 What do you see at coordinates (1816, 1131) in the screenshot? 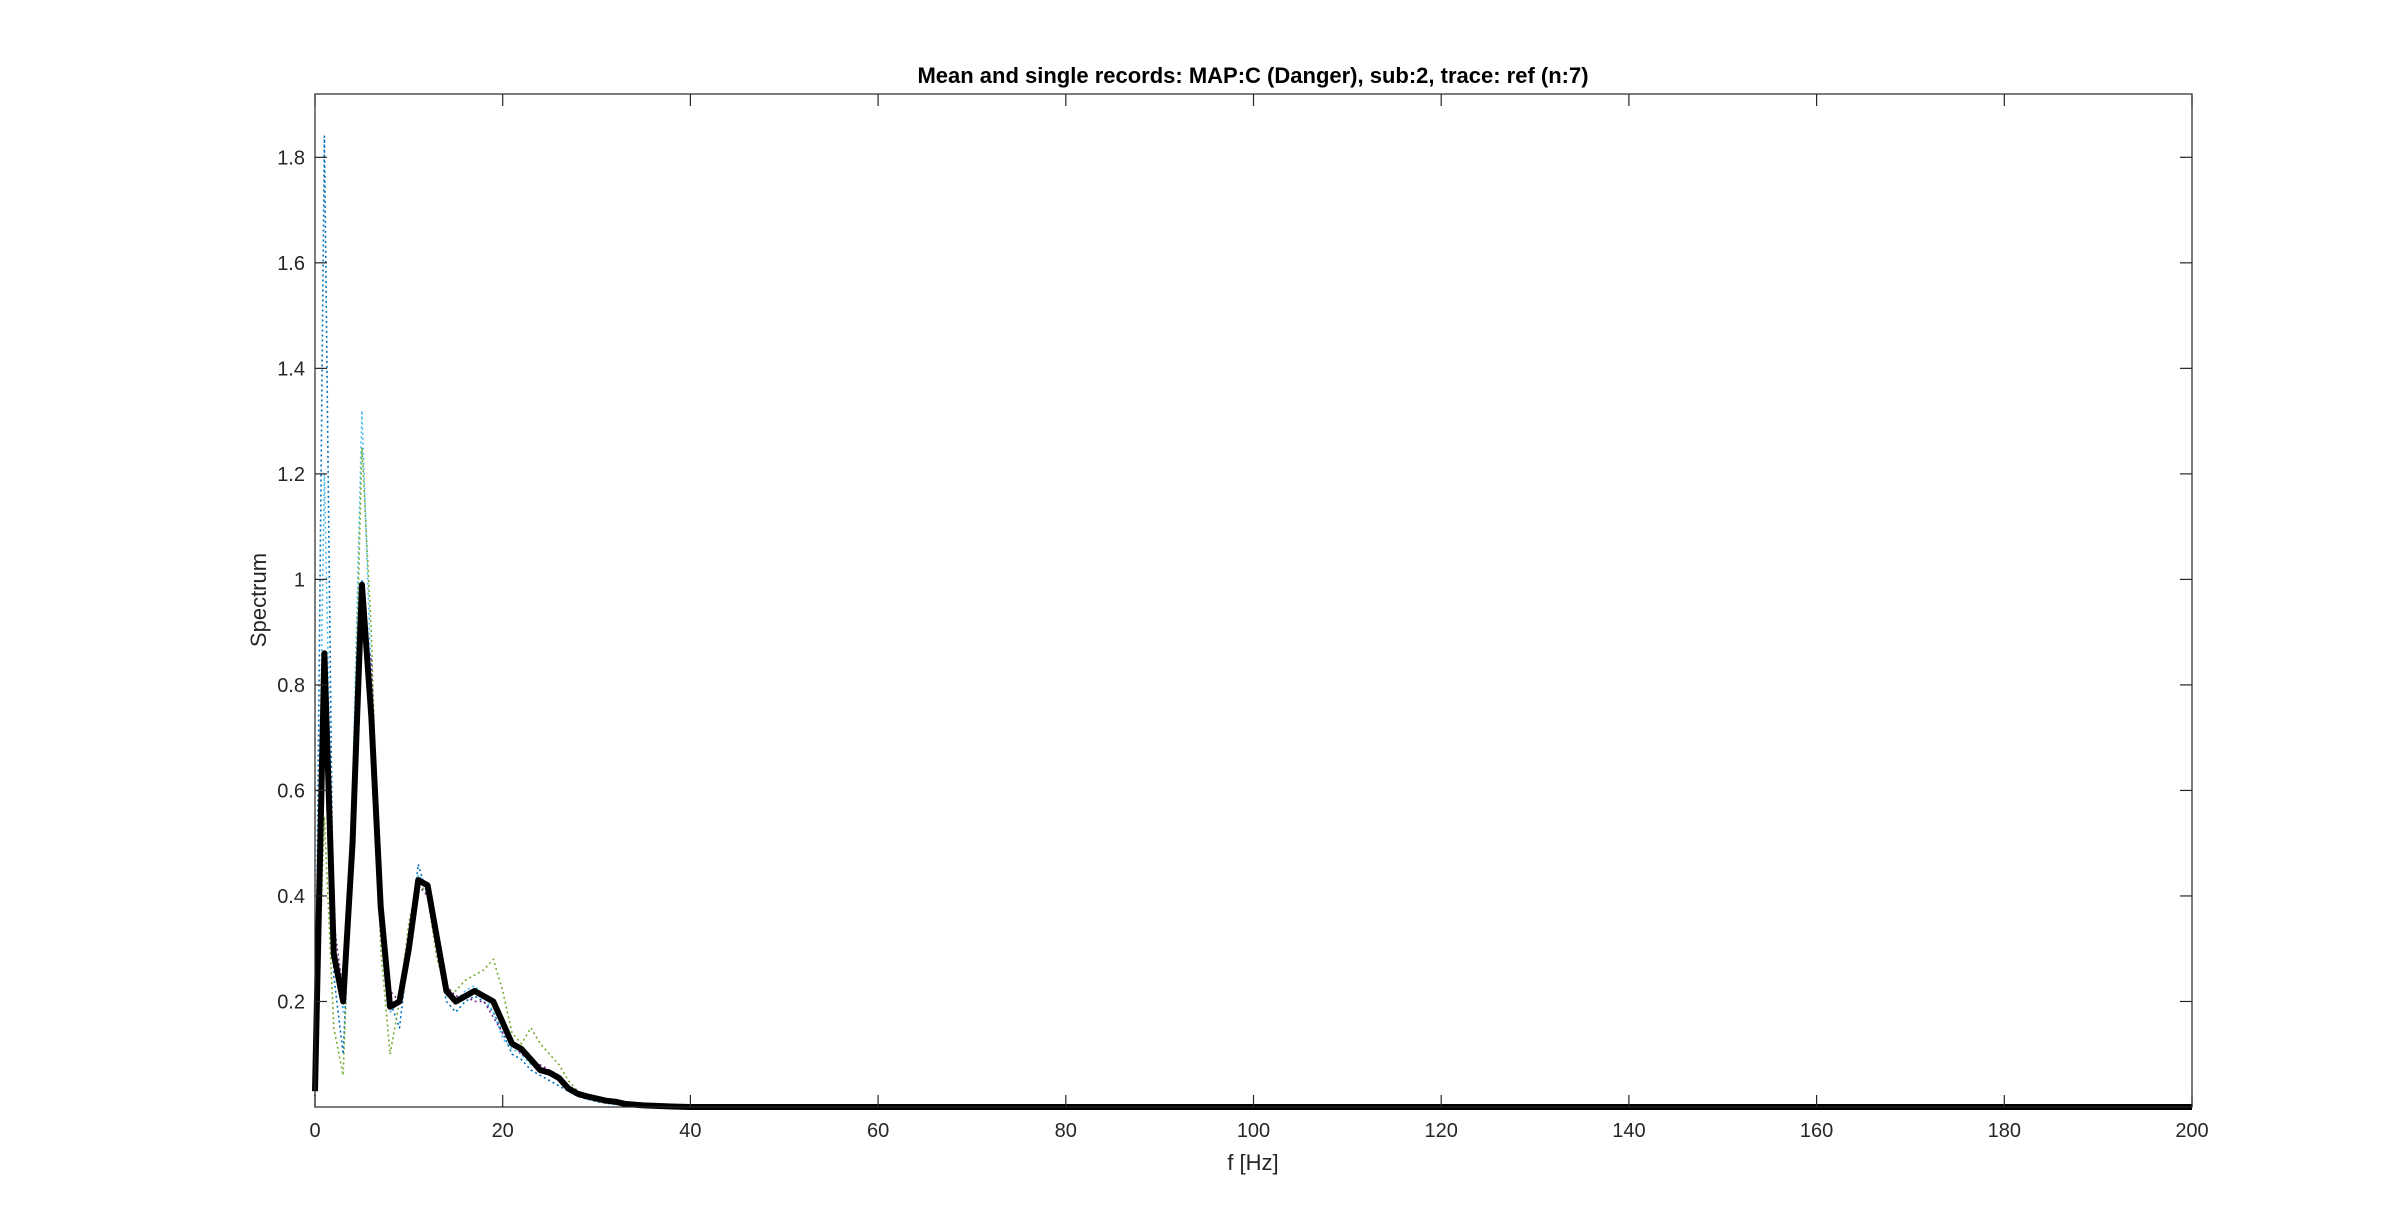
I see `x-tick-label: 160` at bounding box center [1816, 1131].